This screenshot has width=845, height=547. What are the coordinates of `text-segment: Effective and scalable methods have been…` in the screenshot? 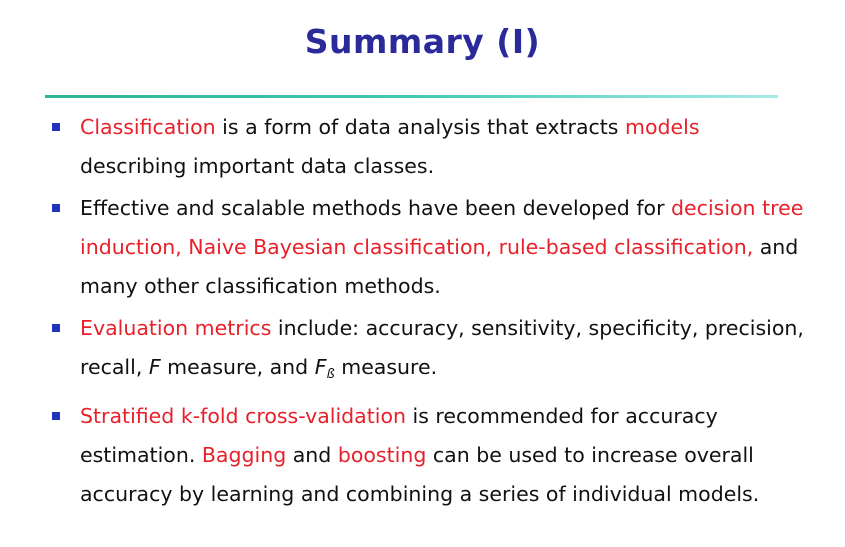 It's located at (376, 208).